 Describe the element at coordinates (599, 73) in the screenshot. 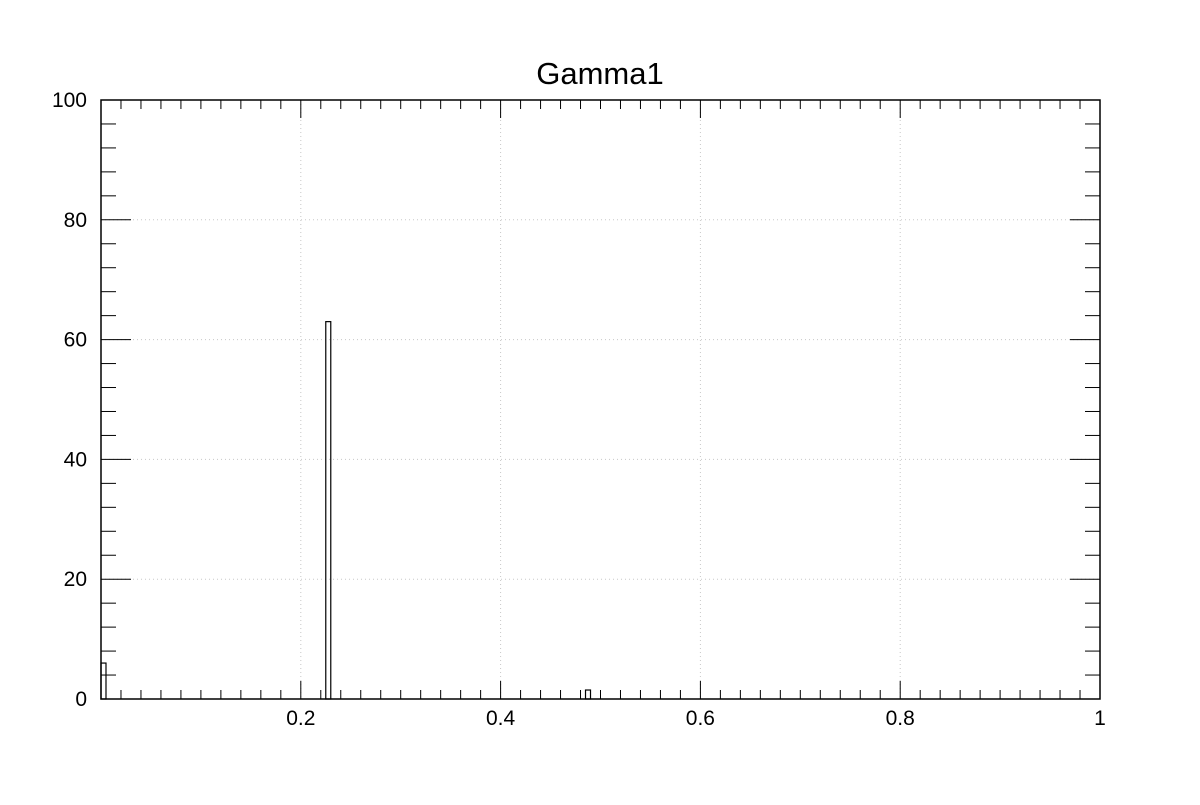

I see `chart-title: Gamma1` at that location.